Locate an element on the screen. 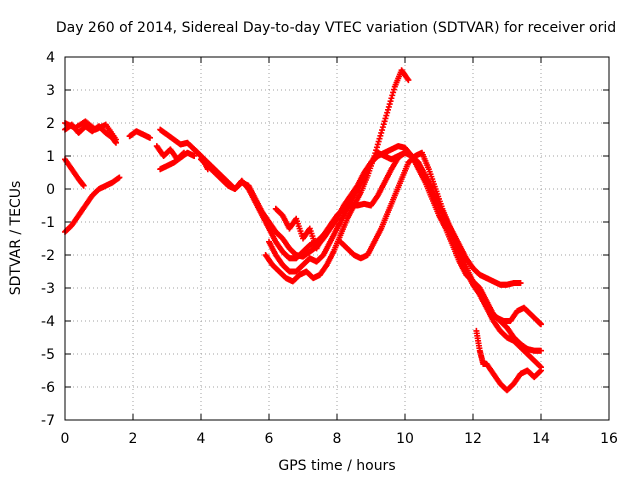 This screenshot has width=640, height=480. x-tick-label: 0 is located at coordinates (65, 439).